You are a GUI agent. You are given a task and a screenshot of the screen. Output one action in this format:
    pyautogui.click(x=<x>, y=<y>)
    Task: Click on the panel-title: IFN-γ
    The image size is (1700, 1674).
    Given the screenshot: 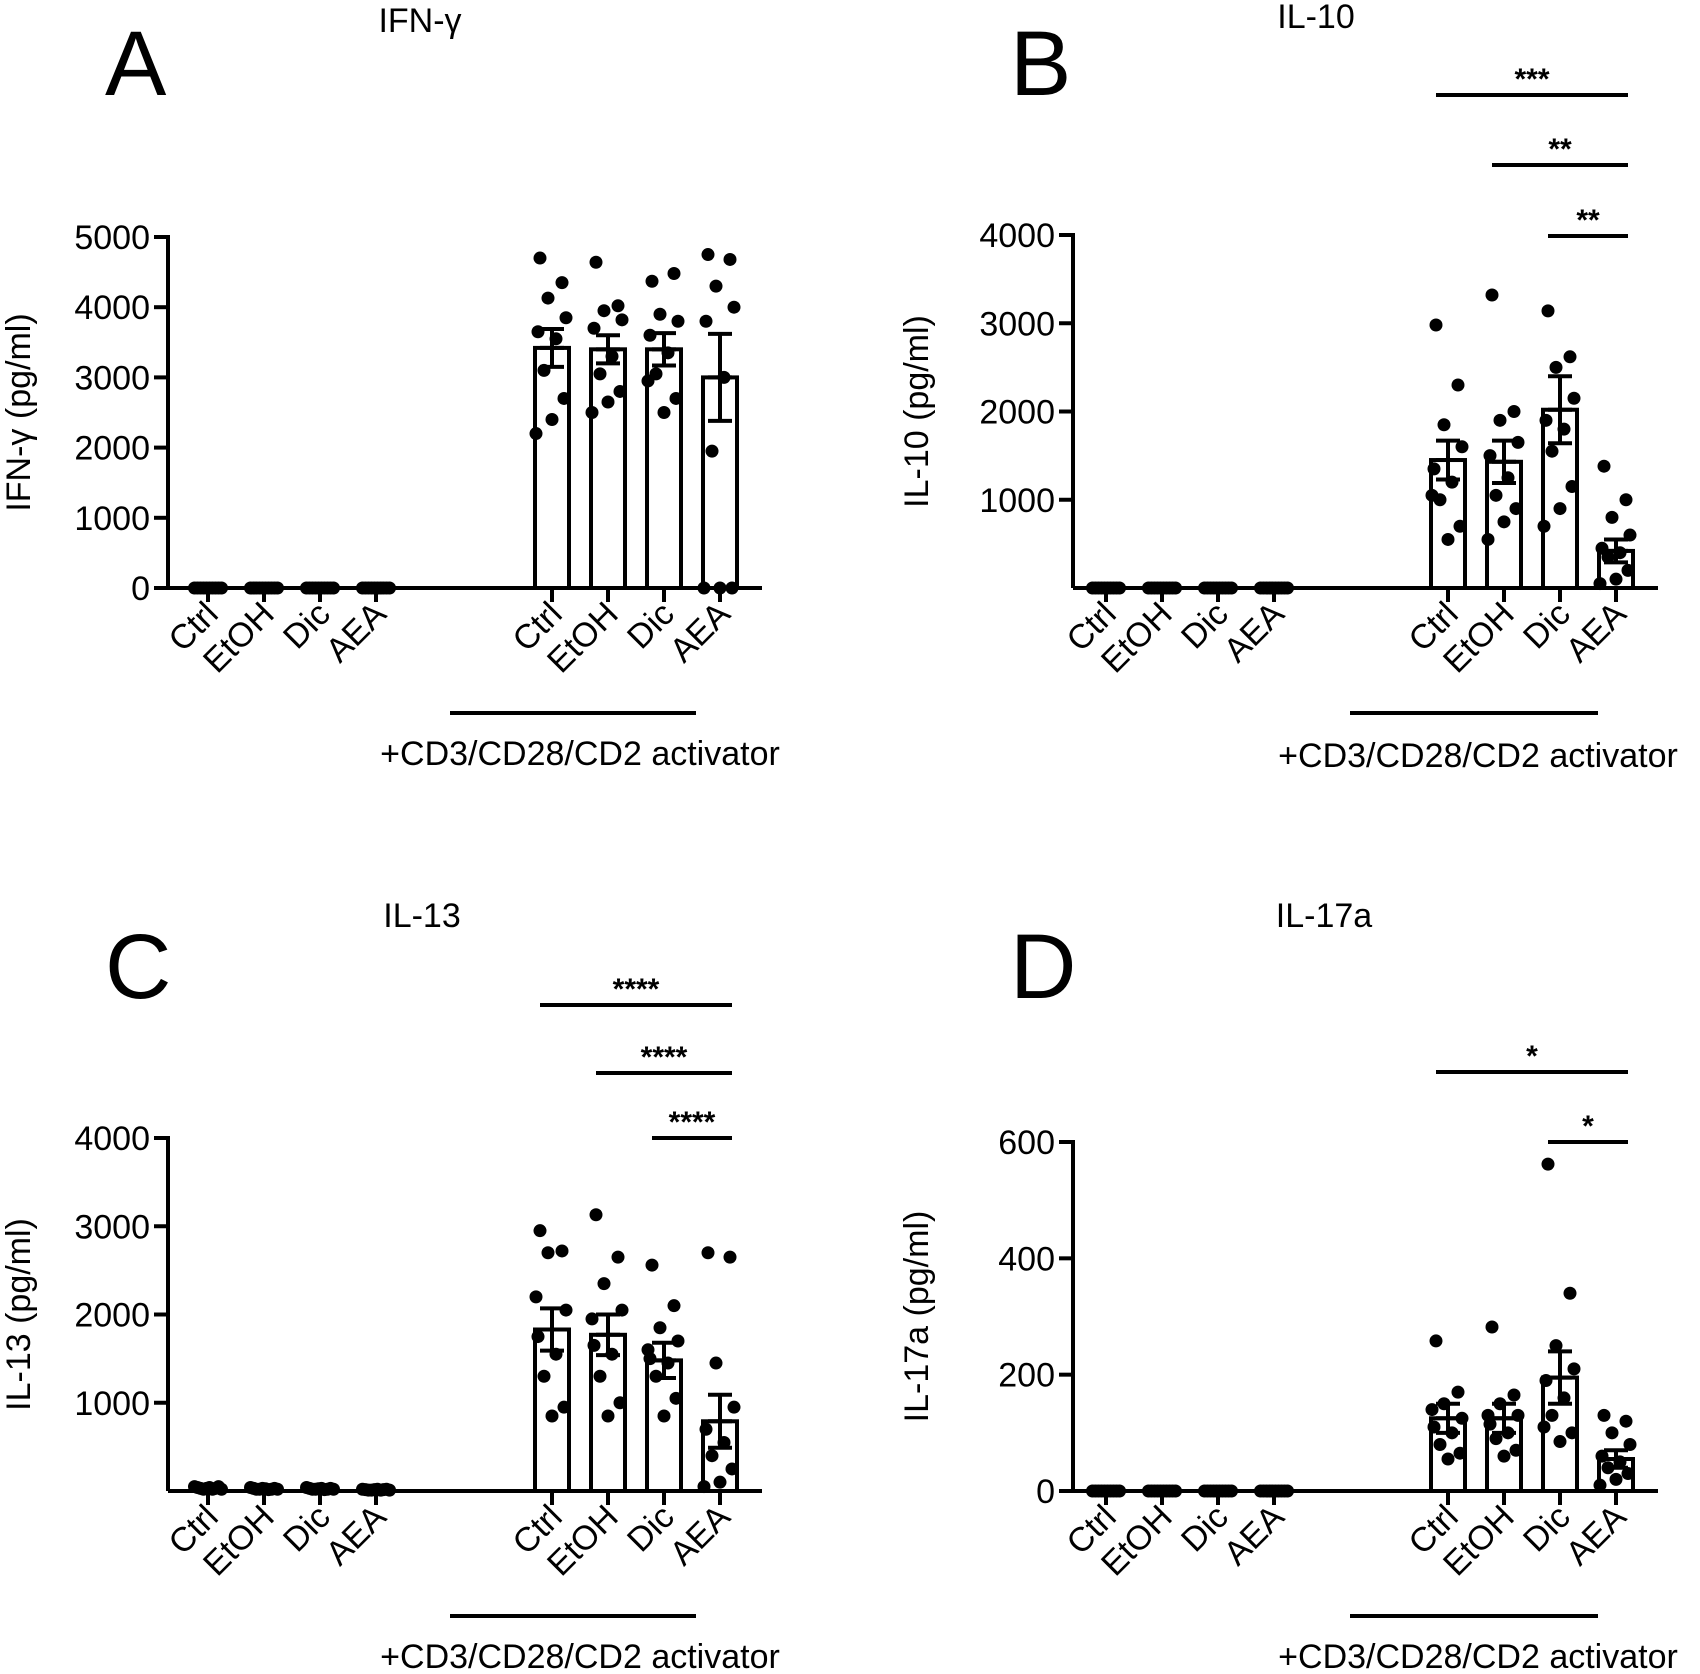 What is the action you would take?
    pyautogui.click(x=419, y=21)
    